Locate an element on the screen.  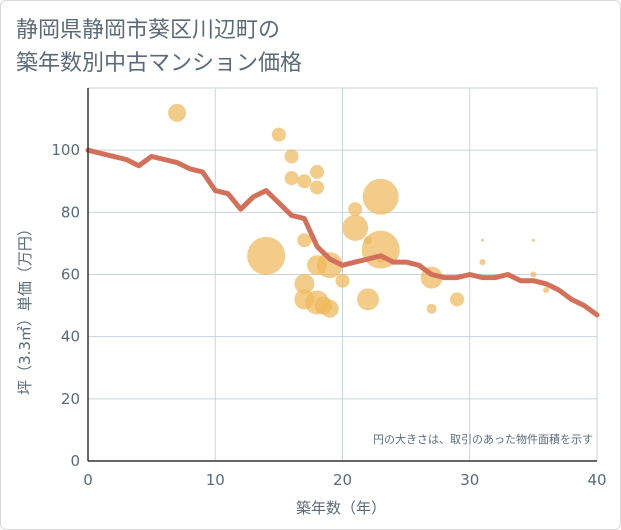
x-axis-label: 築年数（年） is located at coordinates (341, 508).